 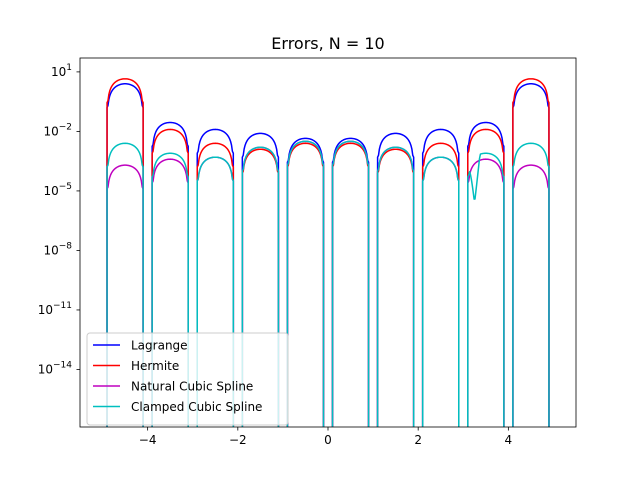 I want to click on x-tick-label: 0, so click(x=328, y=440).